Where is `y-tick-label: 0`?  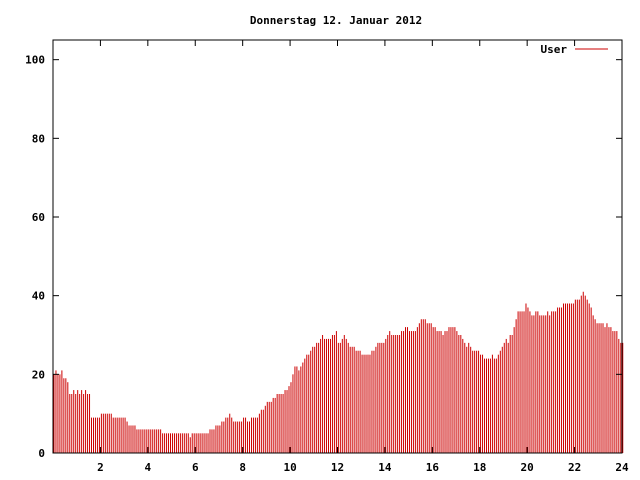
y-tick-label: 0 is located at coordinates (41, 453).